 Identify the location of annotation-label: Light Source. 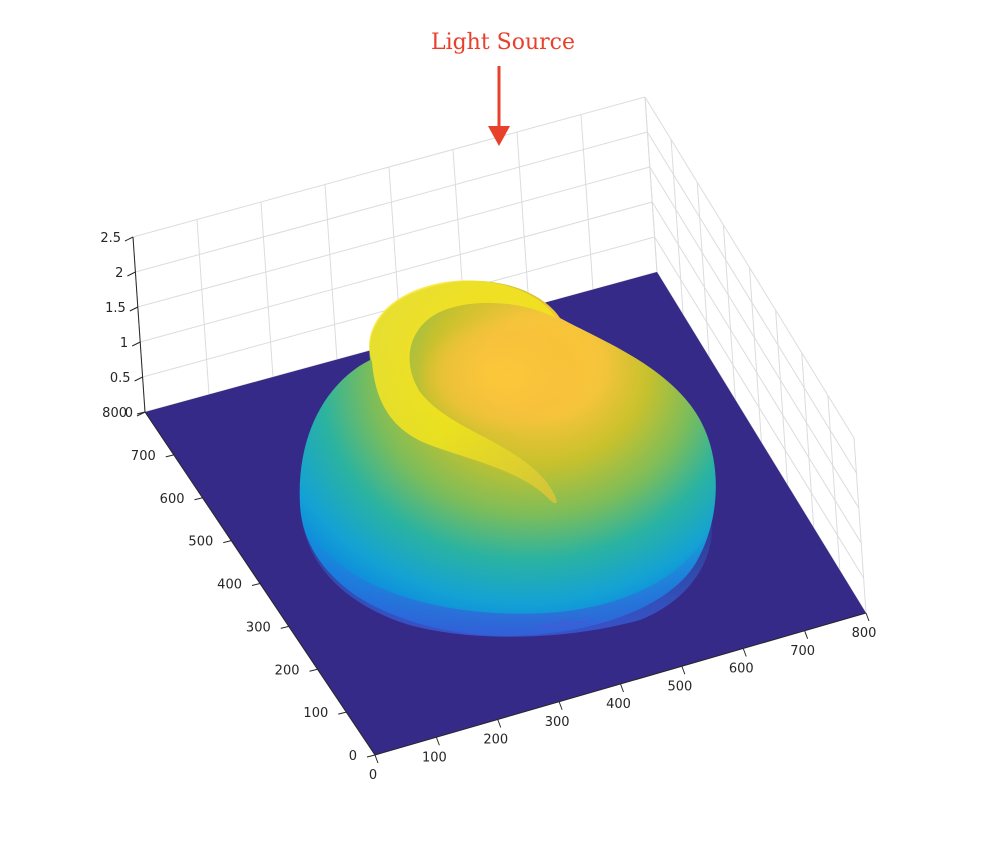
(503, 42).